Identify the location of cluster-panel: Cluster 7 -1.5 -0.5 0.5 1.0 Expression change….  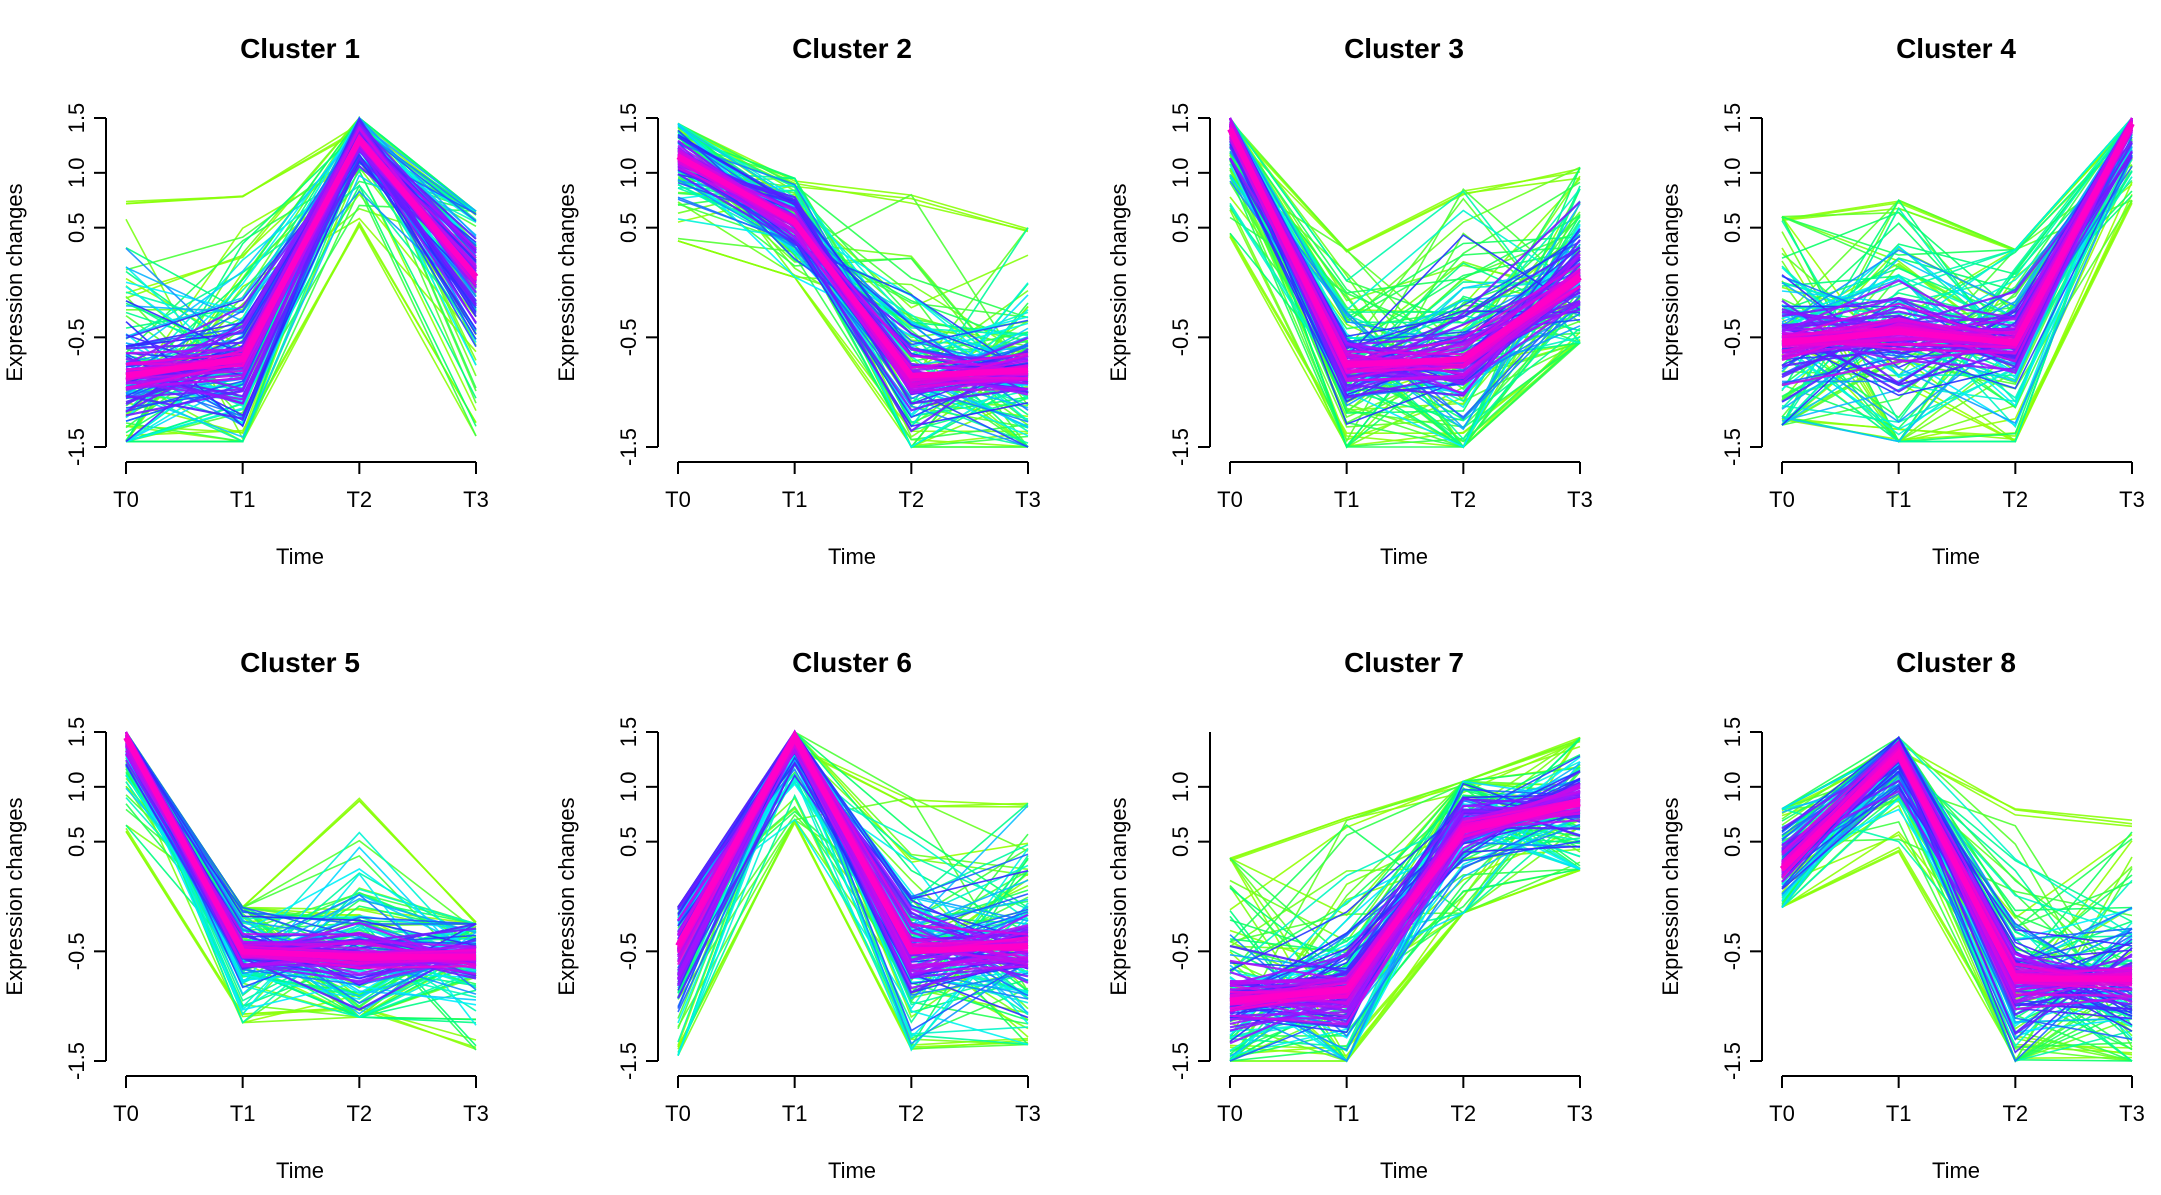
(1349, 915).